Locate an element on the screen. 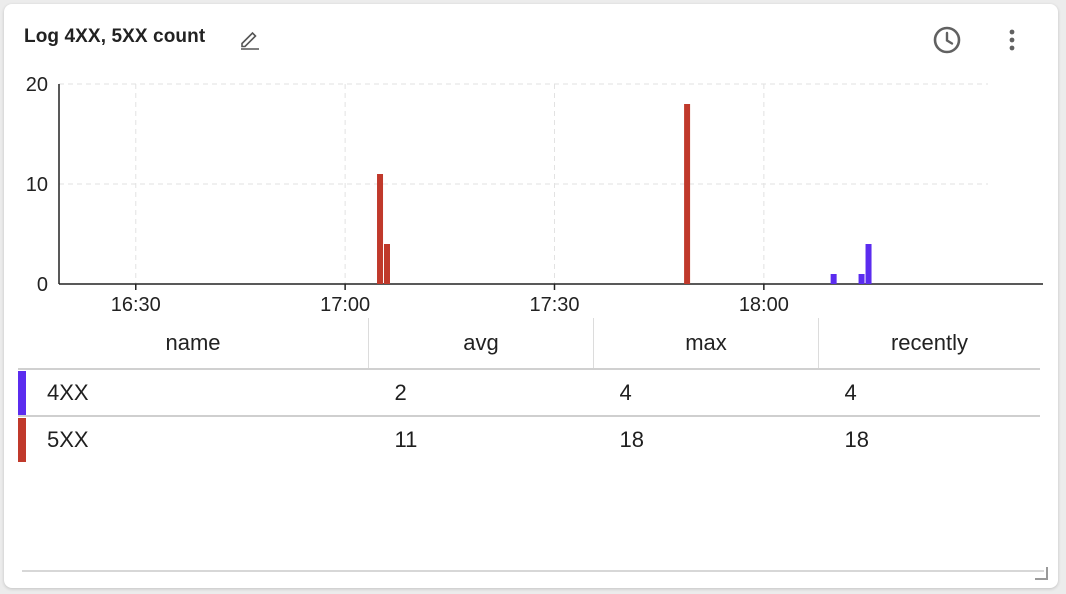 This screenshot has height=594, width=1066. recently-value: 18 is located at coordinates (856, 439).